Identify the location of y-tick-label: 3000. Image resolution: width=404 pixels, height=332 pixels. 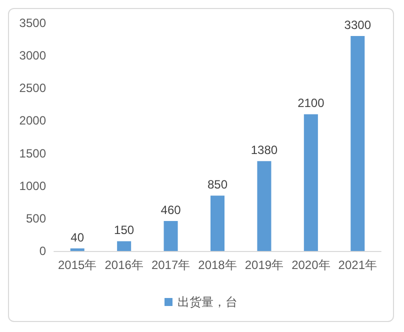
(32, 55).